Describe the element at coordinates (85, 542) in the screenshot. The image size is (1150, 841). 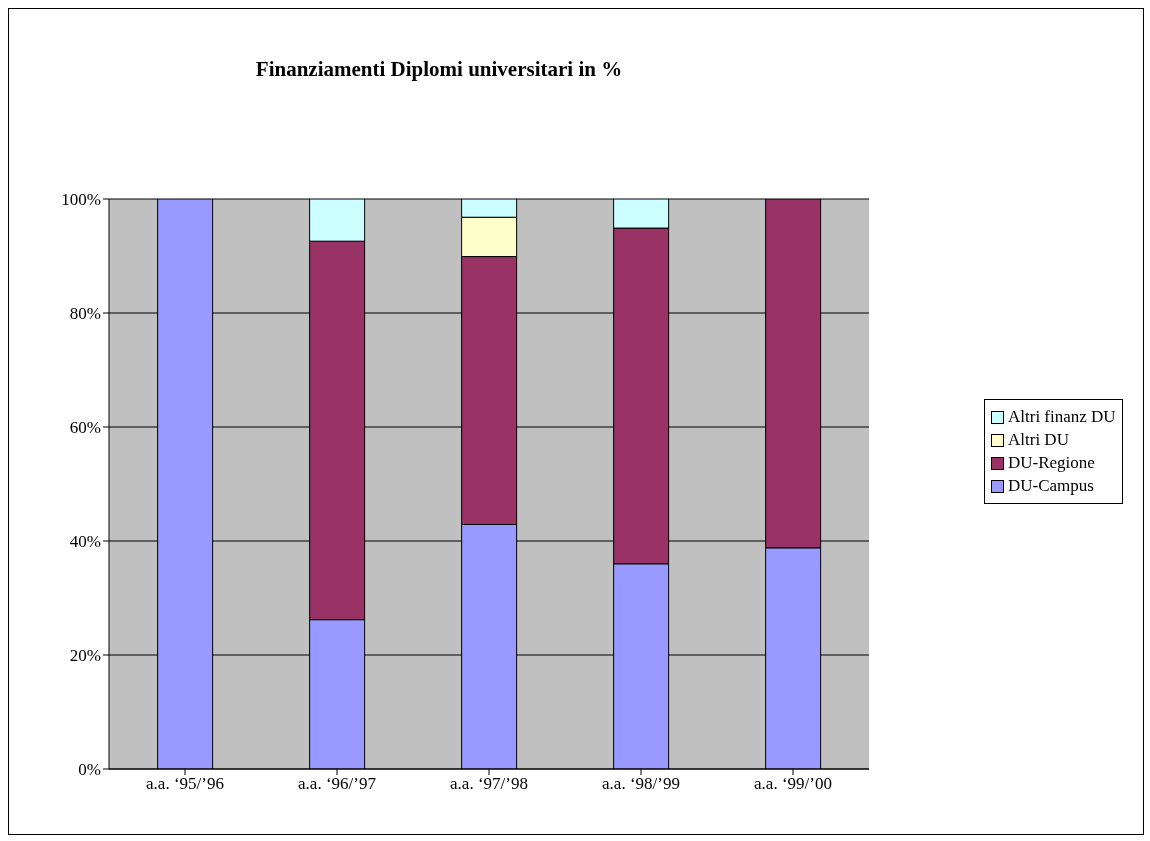
I see `y-tick-label: 40%` at that location.